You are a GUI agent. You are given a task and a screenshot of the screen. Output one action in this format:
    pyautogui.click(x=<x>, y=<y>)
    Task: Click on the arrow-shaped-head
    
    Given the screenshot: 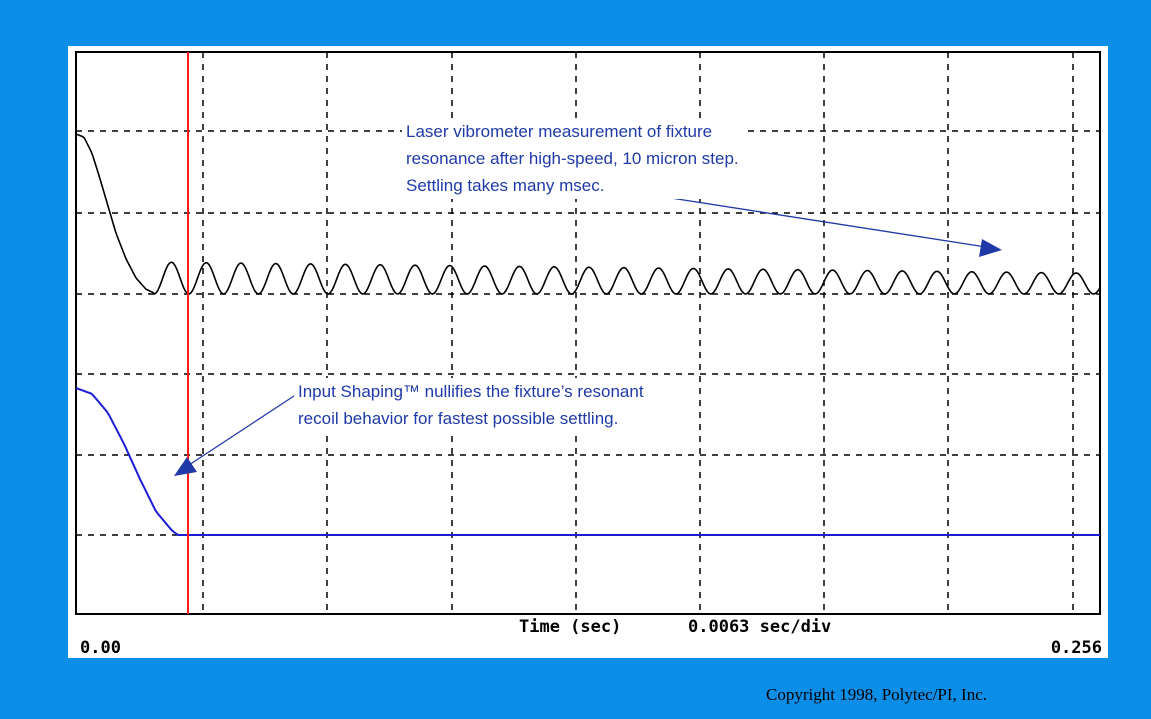 What is the action you would take?
    pyautogui.click(x=185, y=466)
    